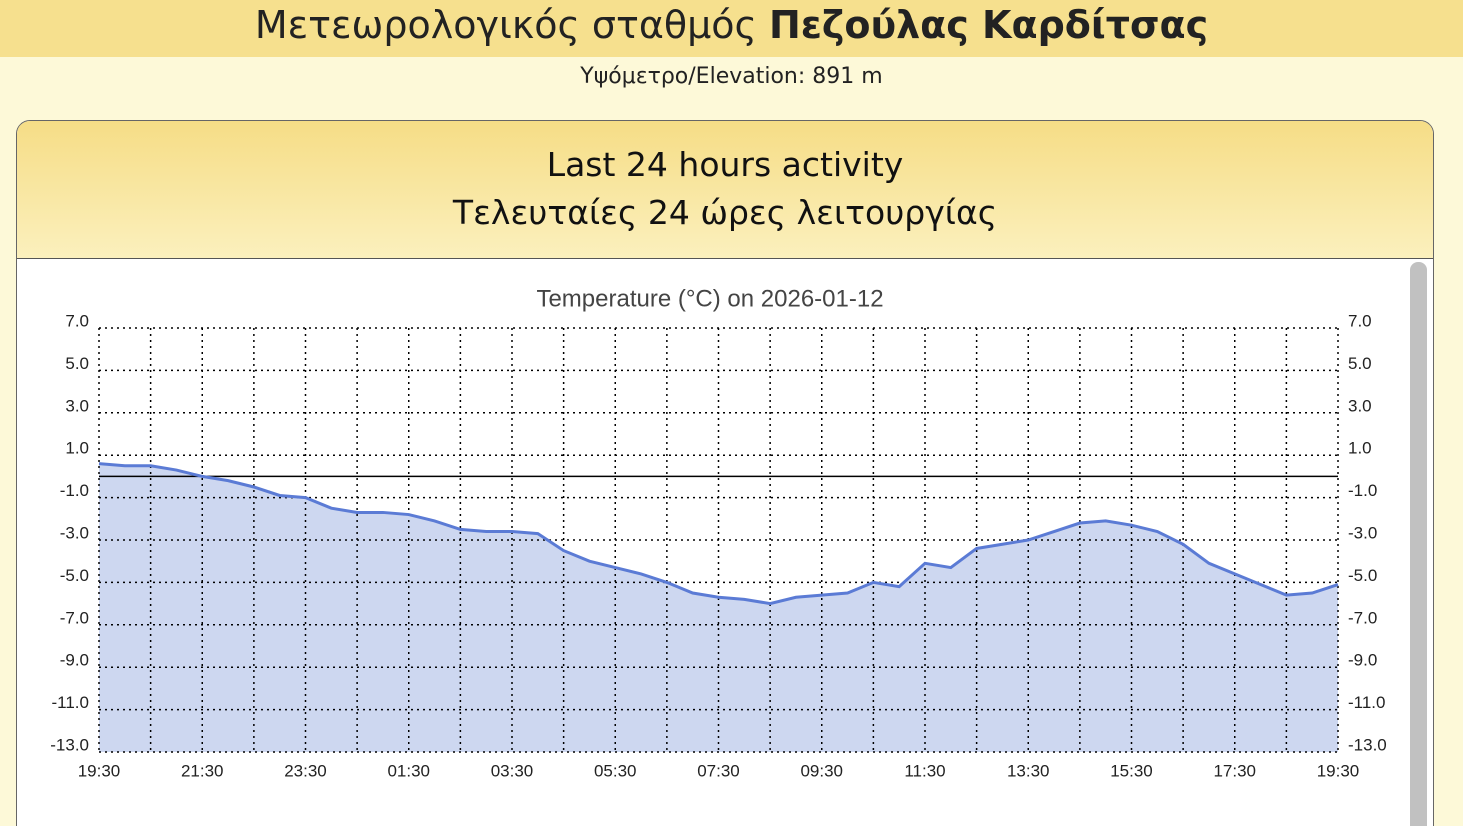 This screenshot has width=1463, height=826. What do you see at coordinates (505, 25) in the screenshot?
I see `title-prefix: Μετεωρολογικός σταθμός` at bounding box center [505, 25].